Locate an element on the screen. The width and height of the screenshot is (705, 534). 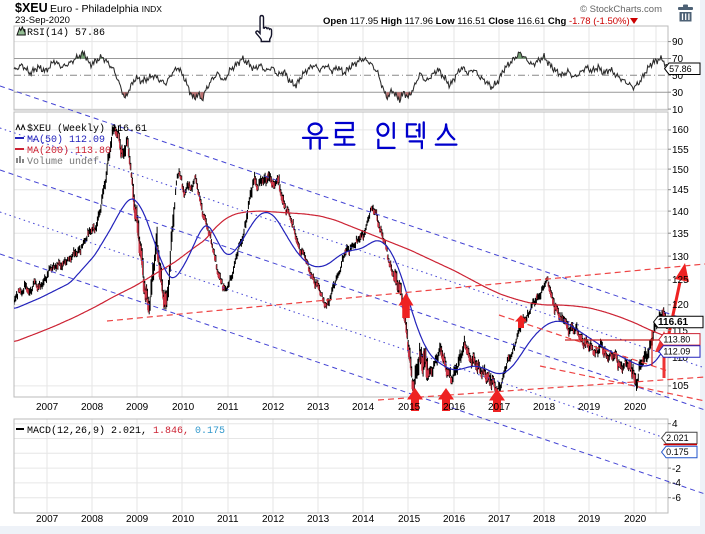
svg-text: 2.021 is located at coordinates (677, 438).